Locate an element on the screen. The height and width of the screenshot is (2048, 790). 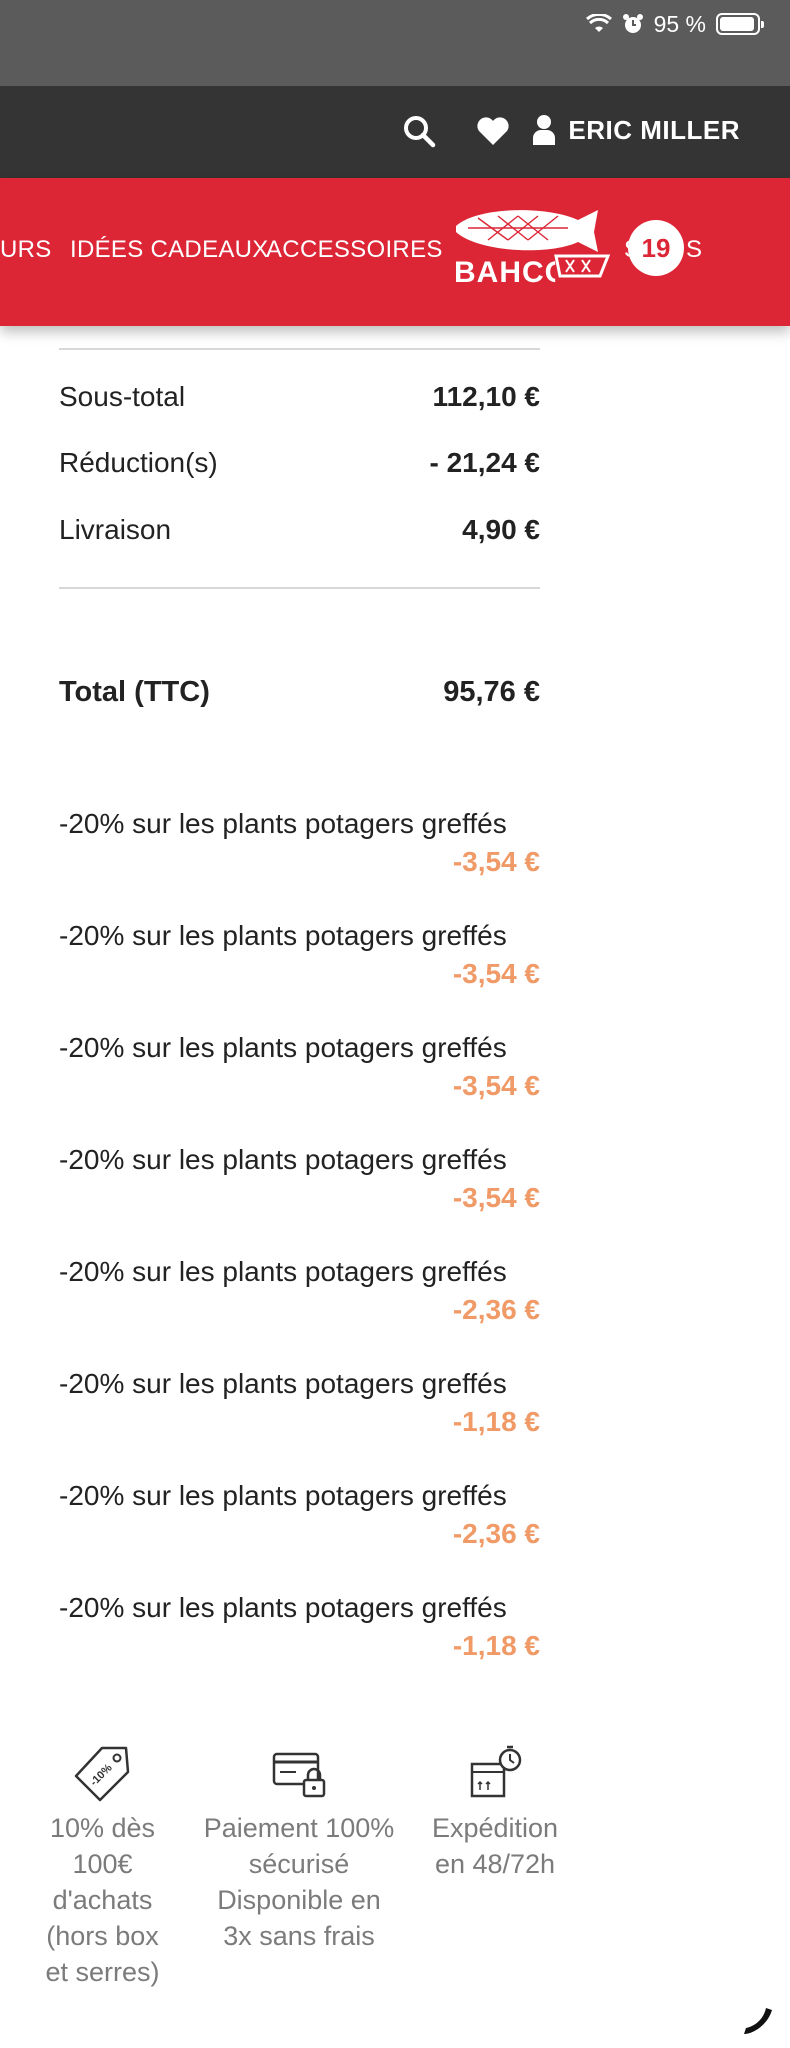
feature-text-line: 100€ is located at coordinates (102, 1864).